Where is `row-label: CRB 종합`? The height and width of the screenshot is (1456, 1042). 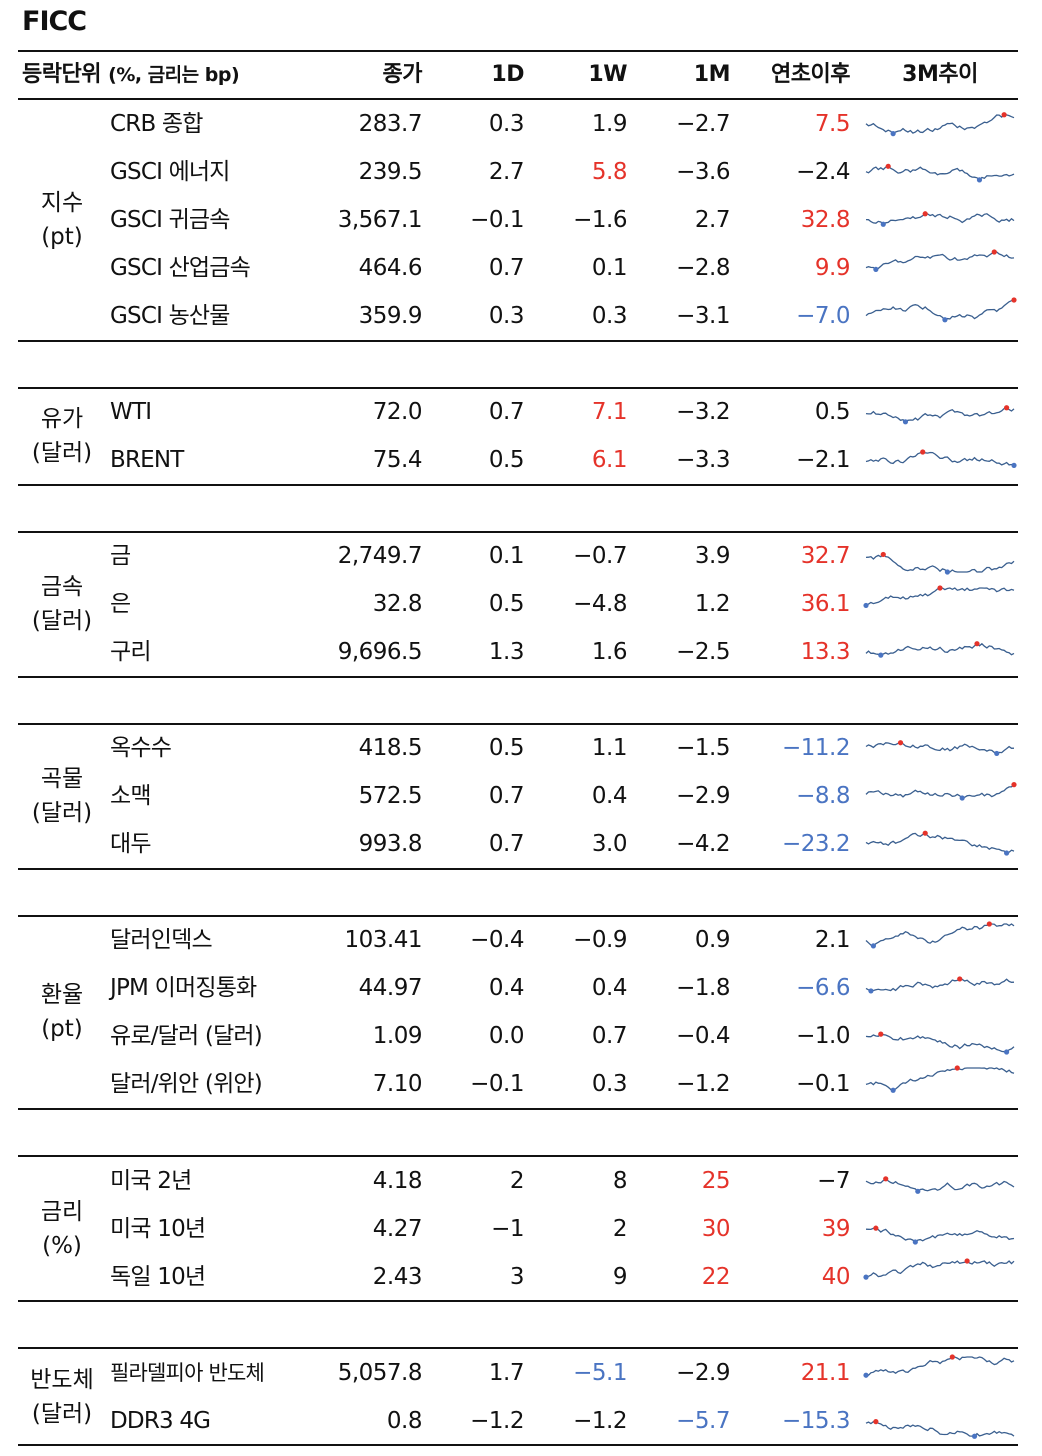 row-label: CRB 종합 is located at coordinates (156, 124).